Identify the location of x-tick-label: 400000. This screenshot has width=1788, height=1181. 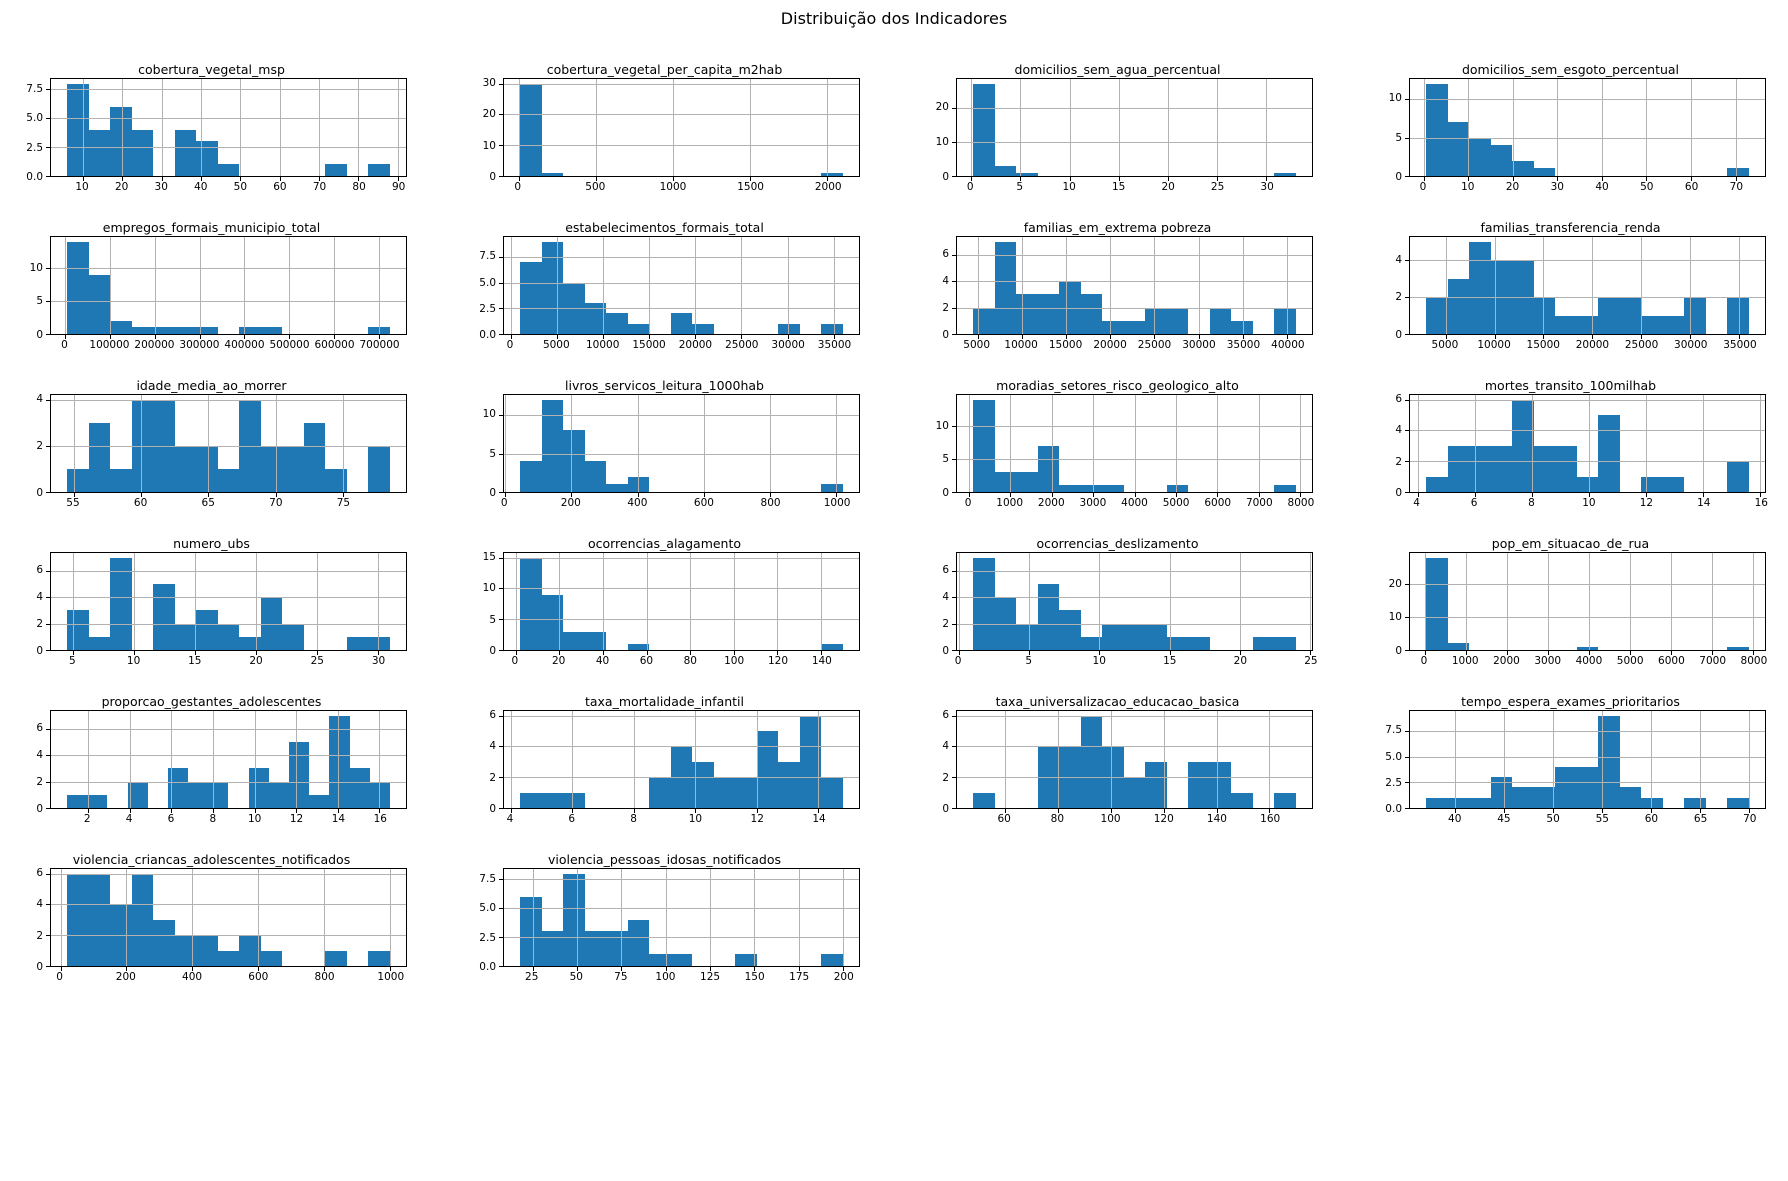
(244, 345).